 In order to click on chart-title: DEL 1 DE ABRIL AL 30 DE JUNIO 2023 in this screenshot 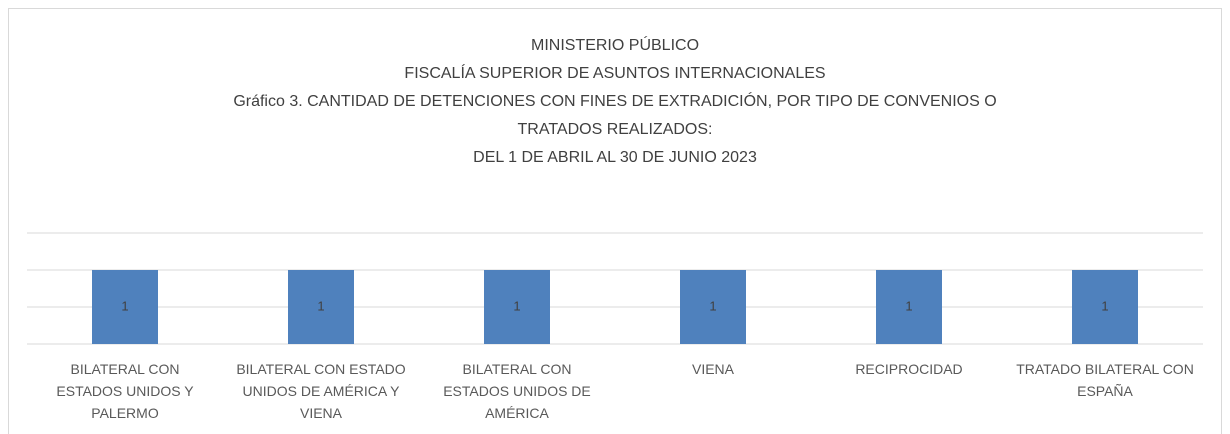, I will do `click(615, 157)`.